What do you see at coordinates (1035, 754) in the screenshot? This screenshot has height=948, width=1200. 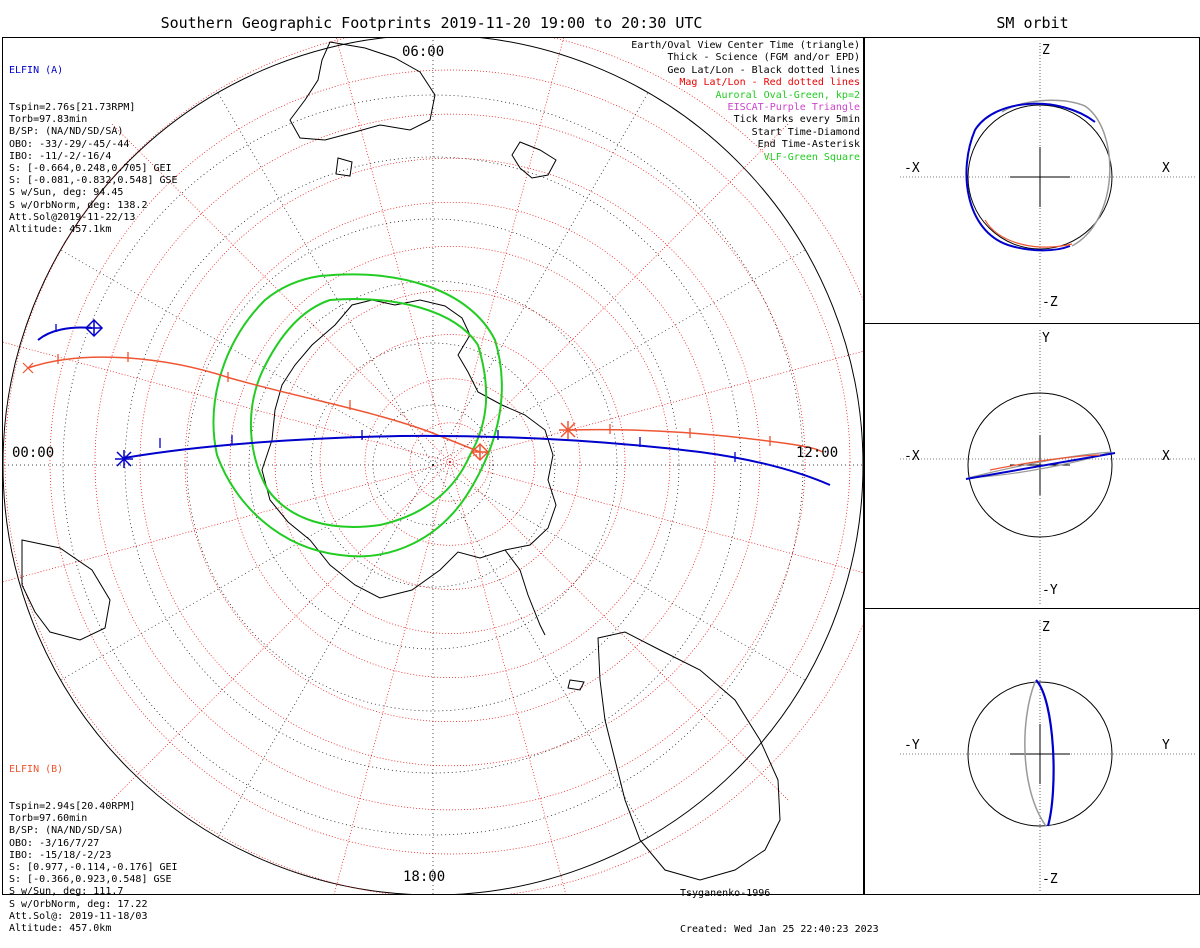 I see `sm-yz-orbit-grey` at bounding box center [1035, 754].